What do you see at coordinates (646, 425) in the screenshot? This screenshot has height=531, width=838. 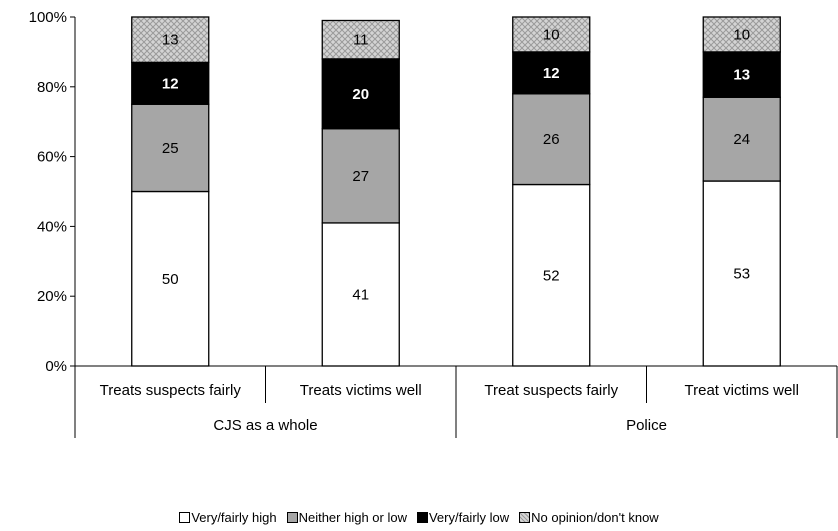 I see `group-label: Police` at bounding box center [646, 425].